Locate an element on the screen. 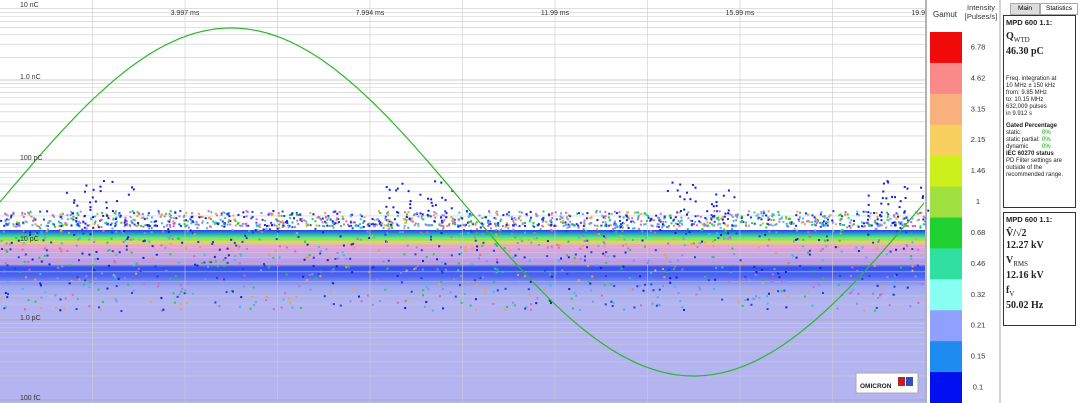 The height and width of the screenshot is (403, 1080). gated-label: dynamic is located at coordinates (1017, 147).